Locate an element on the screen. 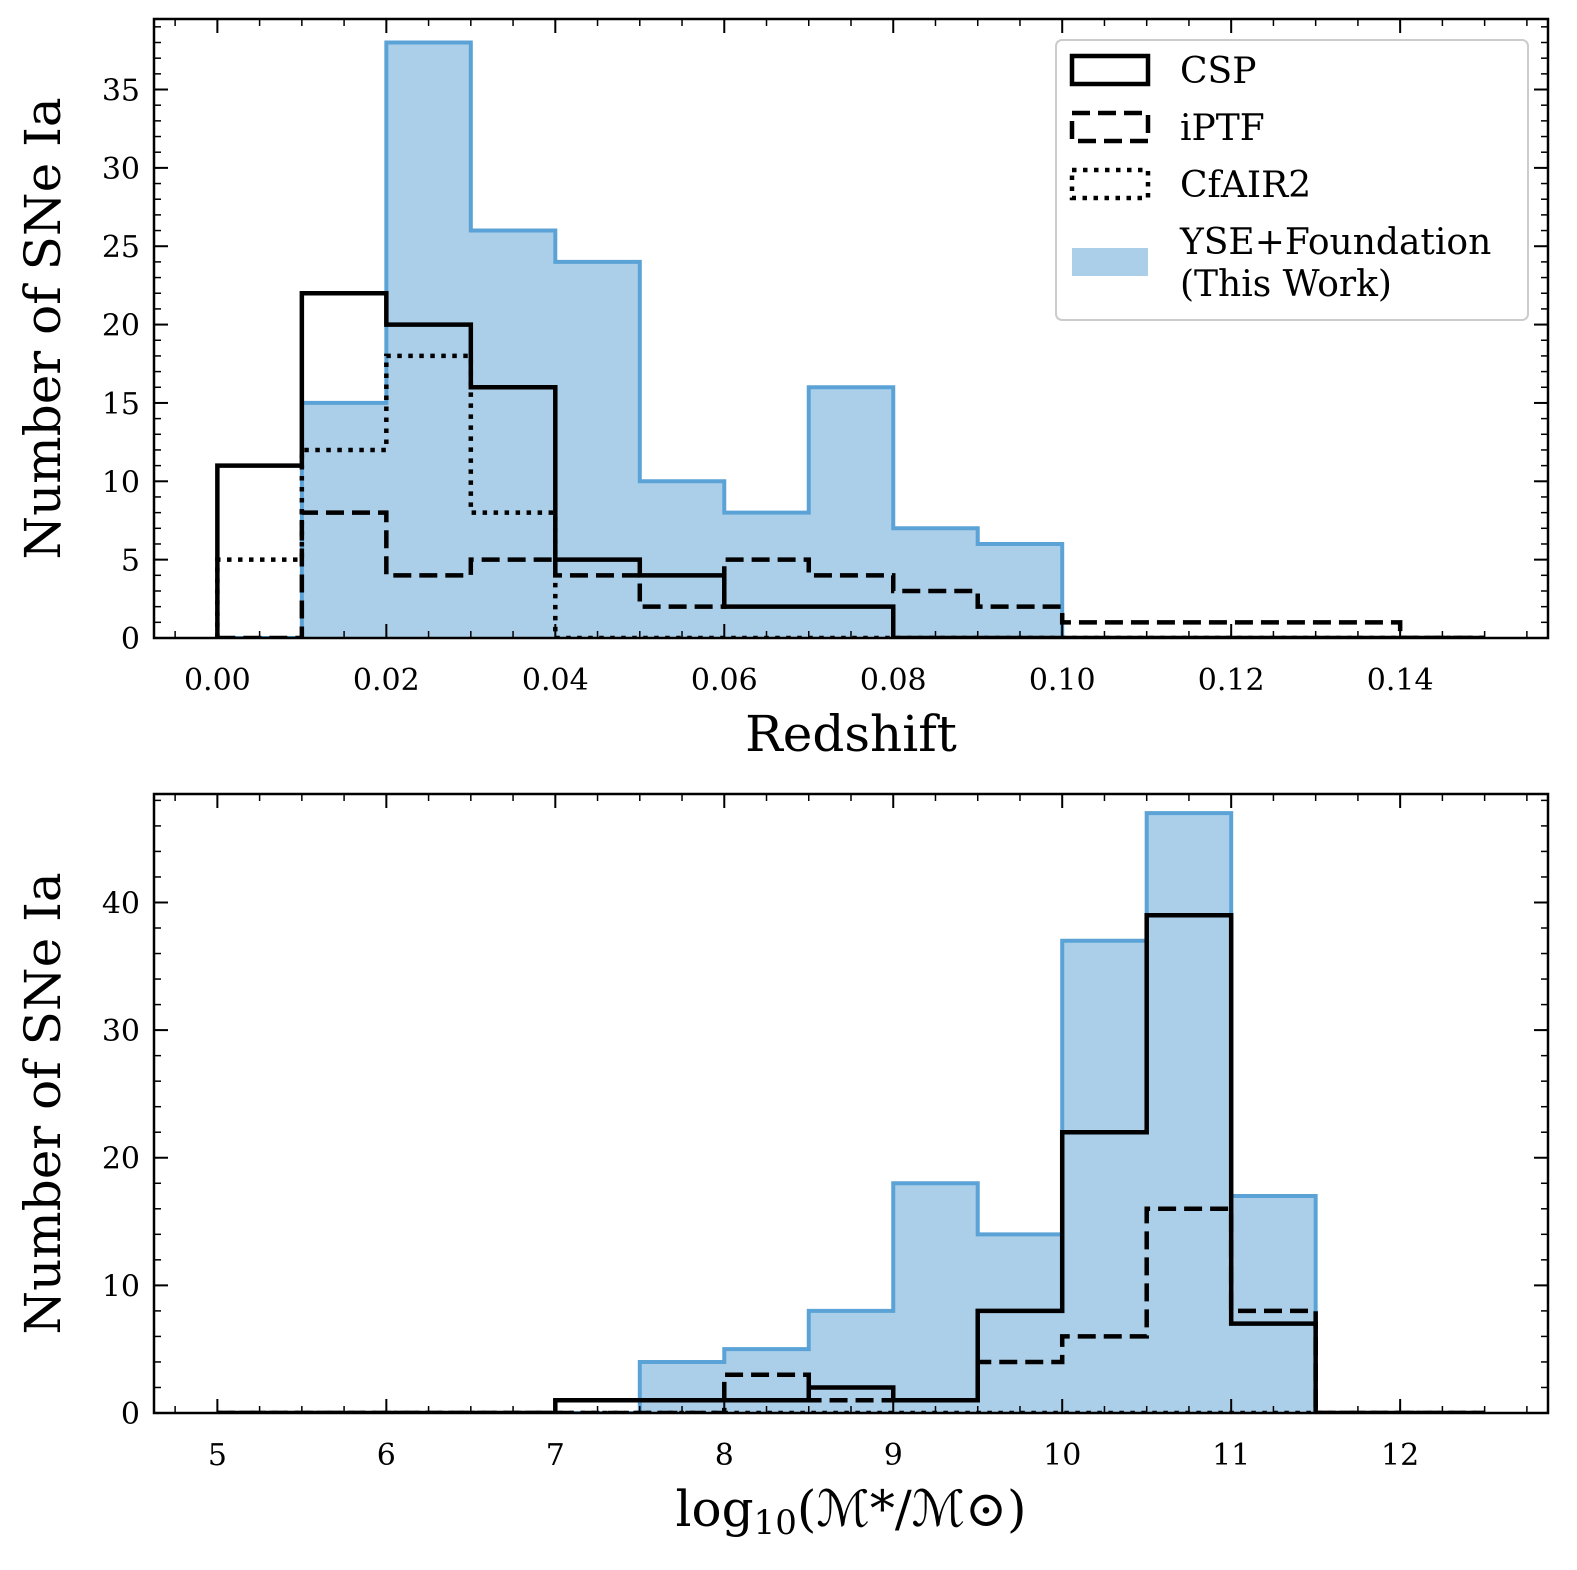 This screenshot has width=1577, height=1570. legend-swatch-cfair2 is located at coordinates (1110, 184).